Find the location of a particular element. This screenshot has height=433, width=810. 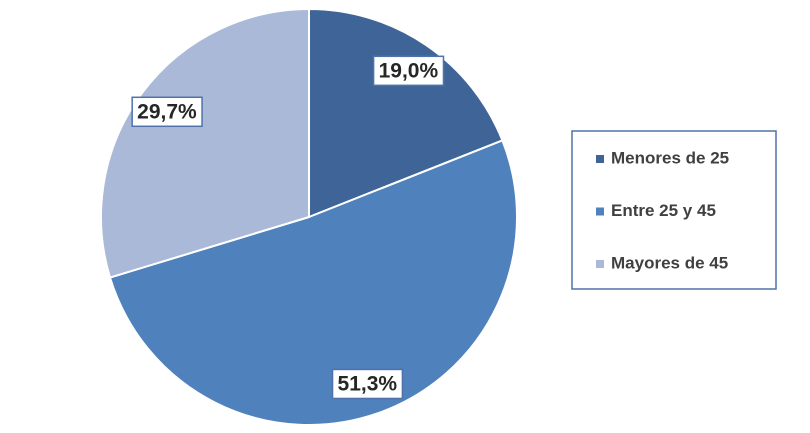

legend-box is located at coordinates (674, 210).